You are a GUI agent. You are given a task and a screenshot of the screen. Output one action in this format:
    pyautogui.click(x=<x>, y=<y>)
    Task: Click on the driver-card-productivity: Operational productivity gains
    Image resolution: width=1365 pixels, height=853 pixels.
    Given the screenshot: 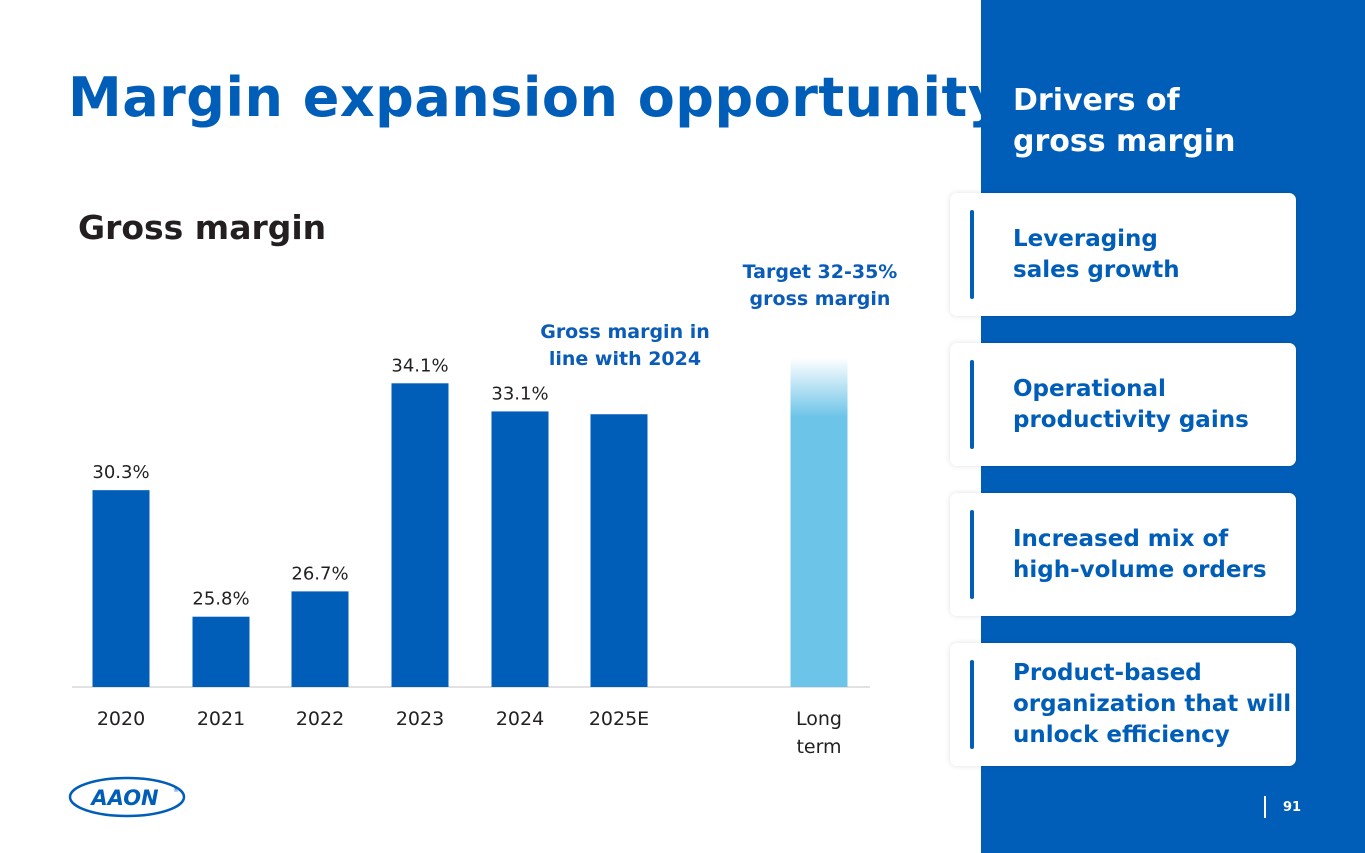 What is the action you would take?
    pyautogui.click(x=1123, y=404)
    